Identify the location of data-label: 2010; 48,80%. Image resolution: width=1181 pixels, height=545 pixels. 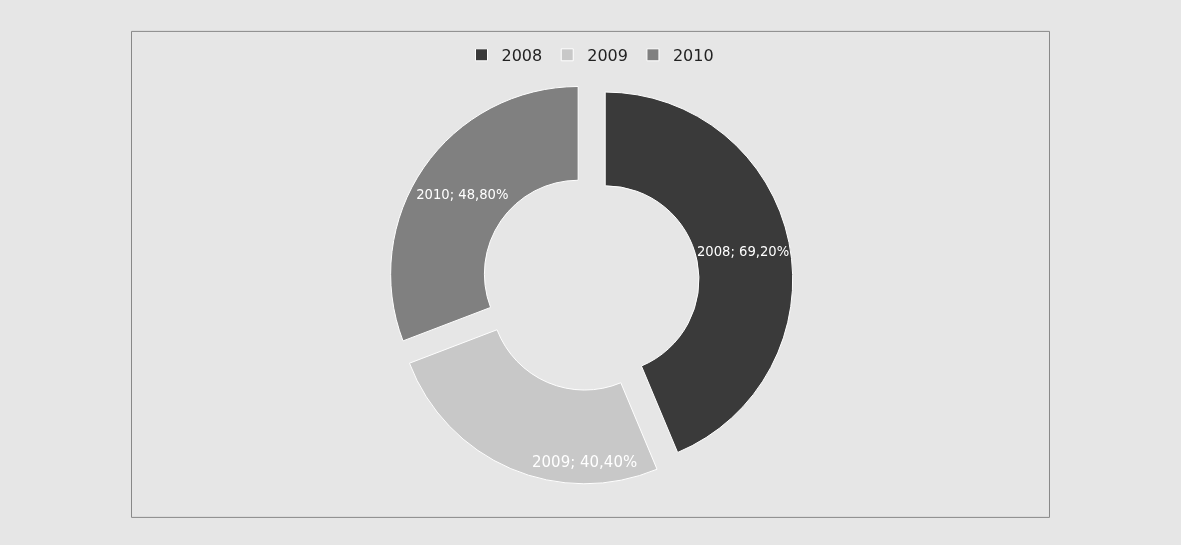
(462, 194).